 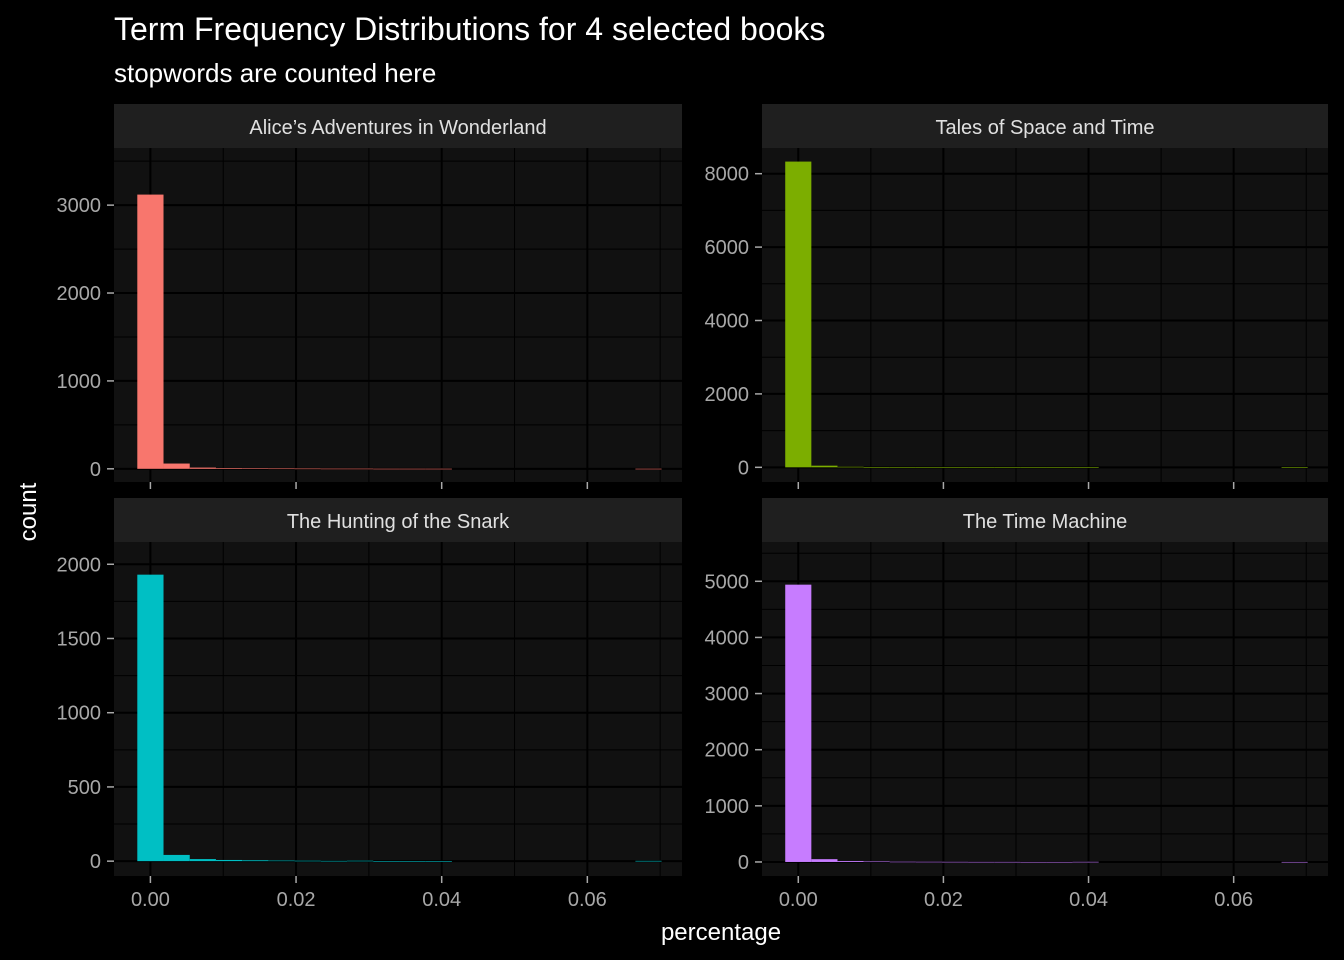 I want to click on y-tick-label: 500, so click(x=84, y=788).